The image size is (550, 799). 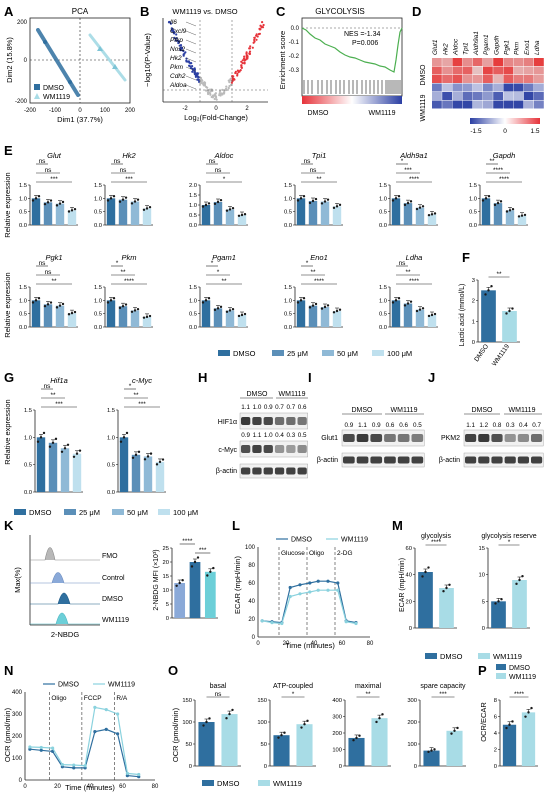 What do you see at coordinates (507, 47) in the screenshot?
I see `heatmap-gene-label: Pgk1` at bounding box center [507, 47].